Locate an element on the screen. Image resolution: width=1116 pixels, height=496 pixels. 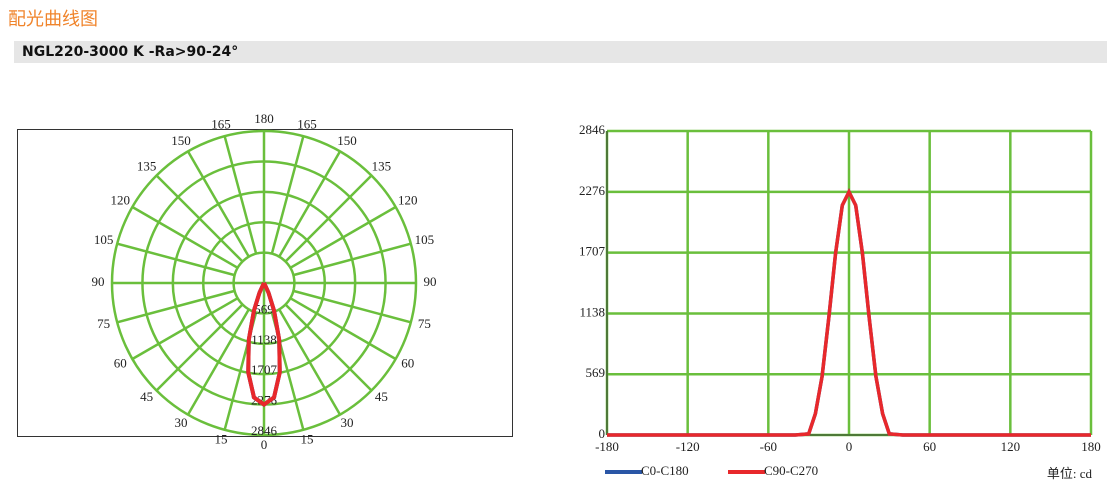
page-title: 配光曲线图 is located at coordinates (53, 19).